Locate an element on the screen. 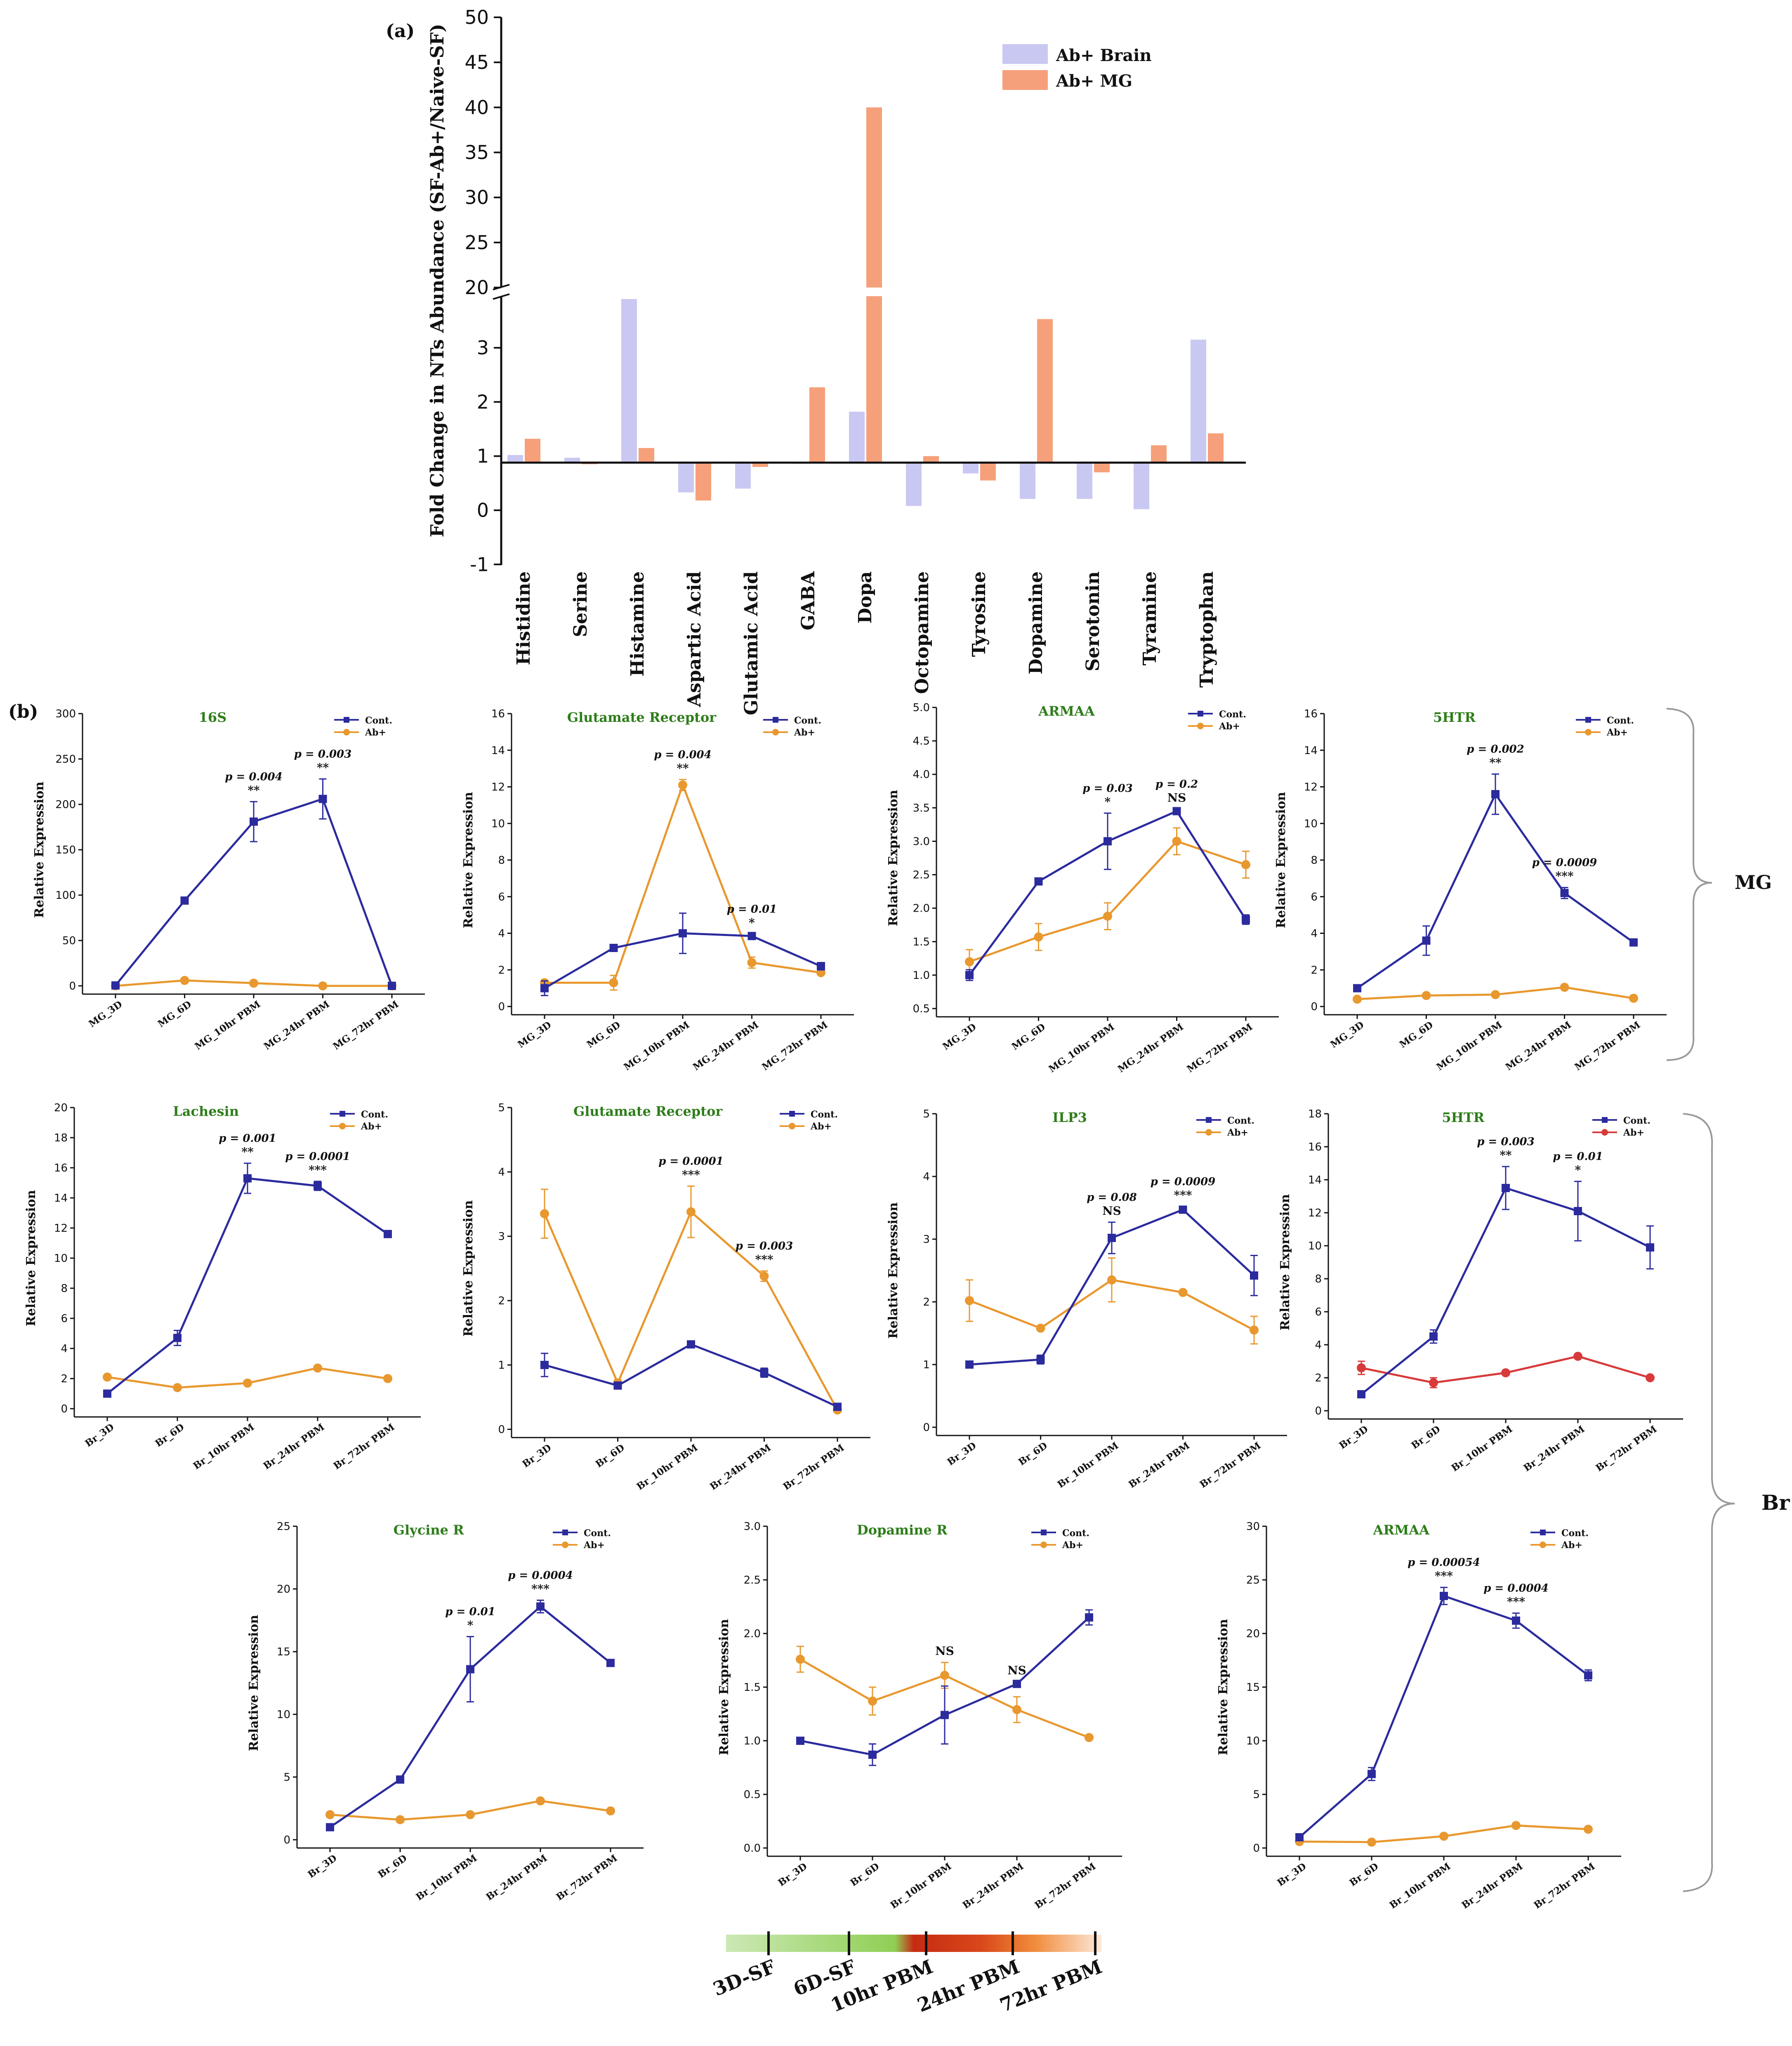 Image resolution: width=1792 pixels, height=2046 pixels. y-tick-label: 1 is located at coordinates (501, 1365).